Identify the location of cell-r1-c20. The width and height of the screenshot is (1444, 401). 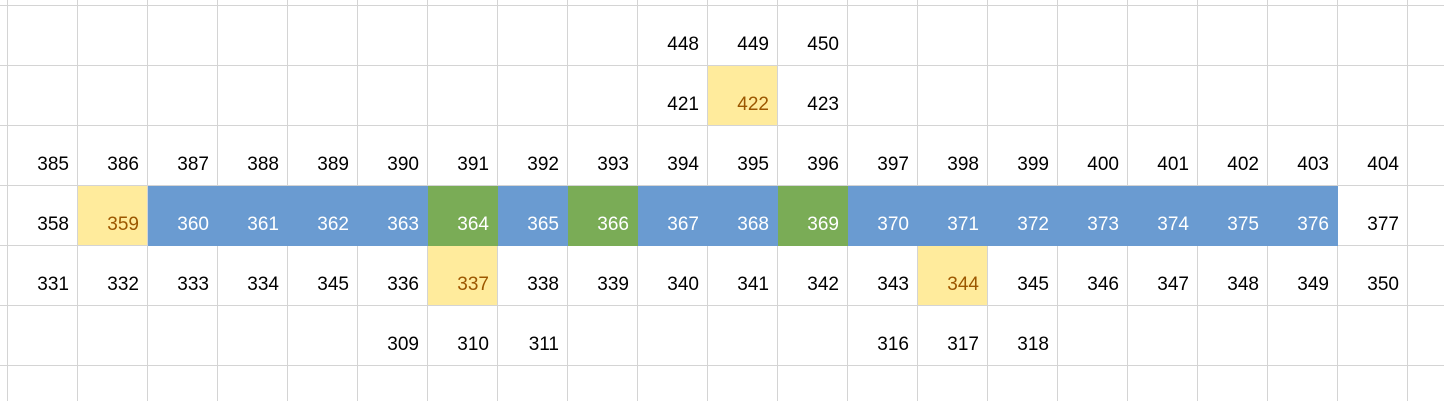
(1373, 36).